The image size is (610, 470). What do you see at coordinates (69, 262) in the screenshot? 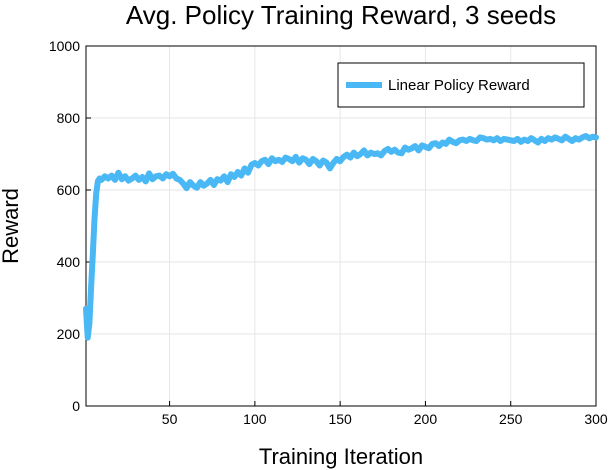
I see `y-tick-label: 400` at bounding box center [69, 262].